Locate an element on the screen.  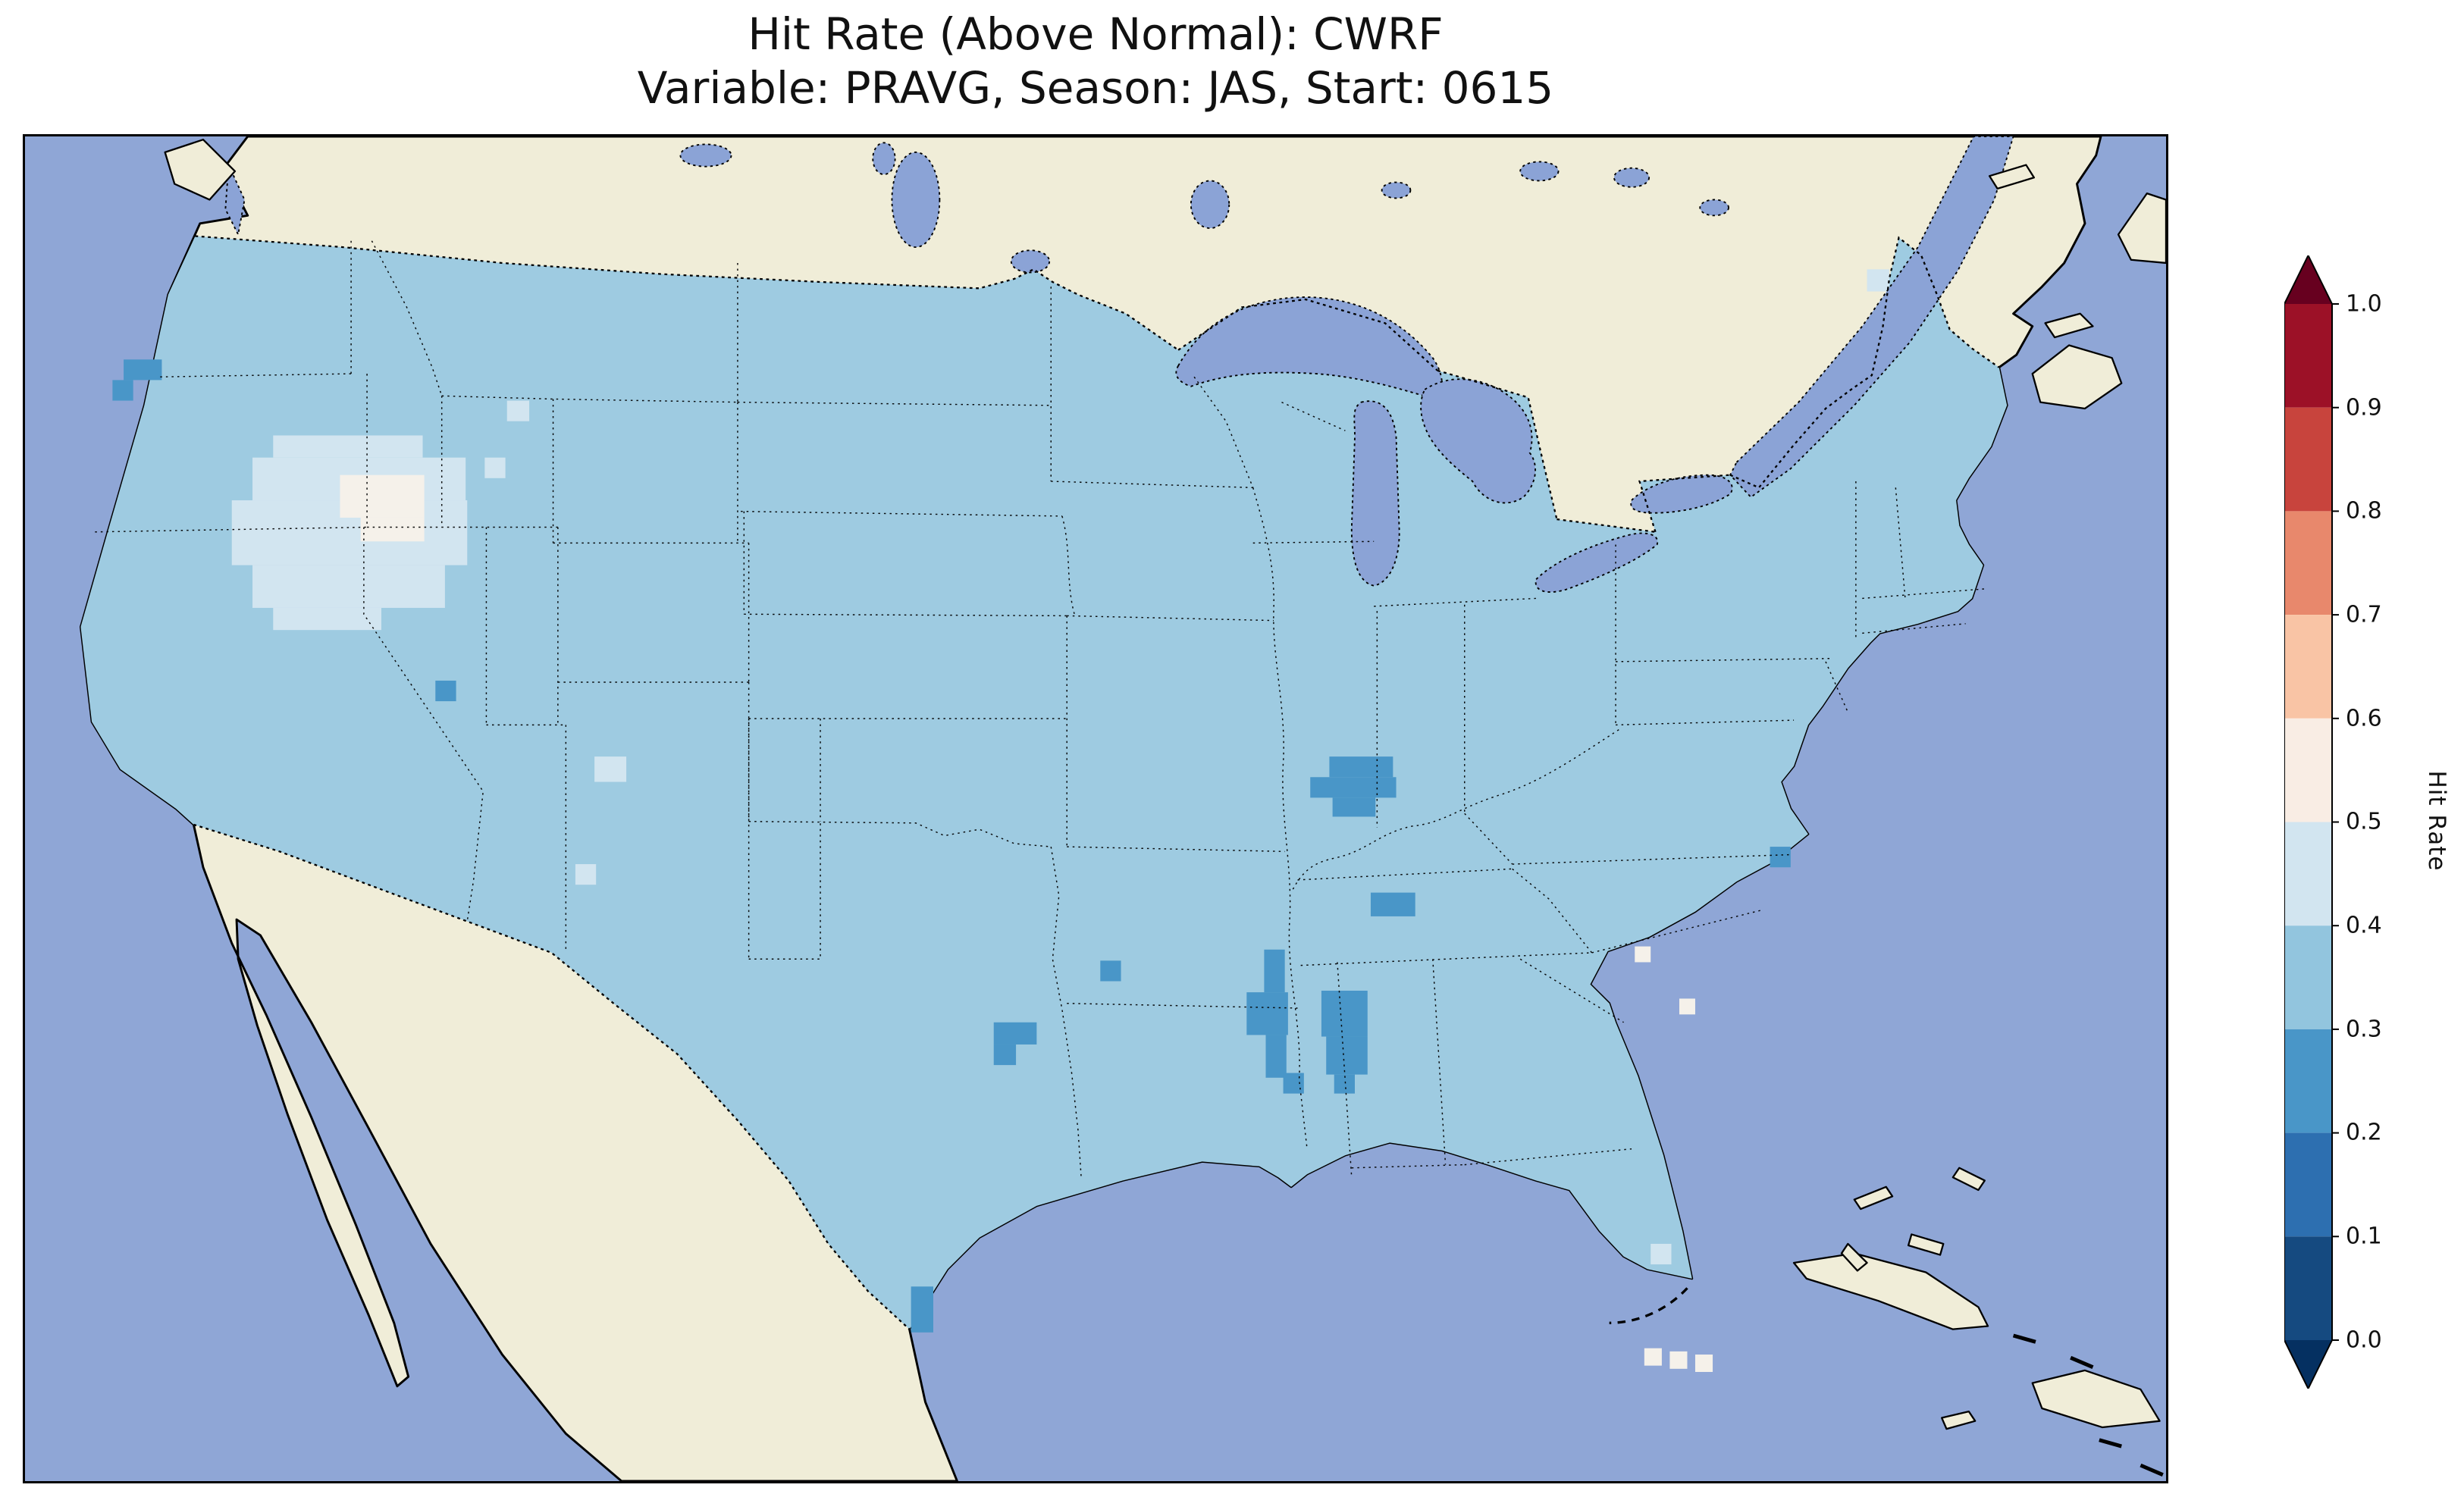
lake-winnipeg is located at coordinates (916, 200).